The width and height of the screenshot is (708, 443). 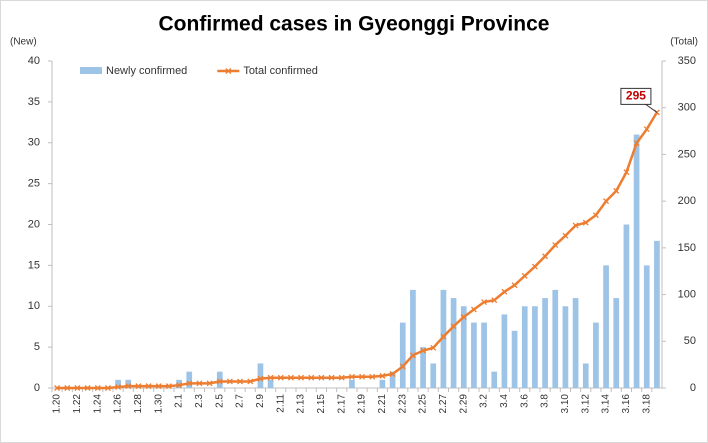 What do you see at coordinates (97, 404) in the screenshot?
I see `x-tick-label: 1.24` at bounding box center [97, 404].